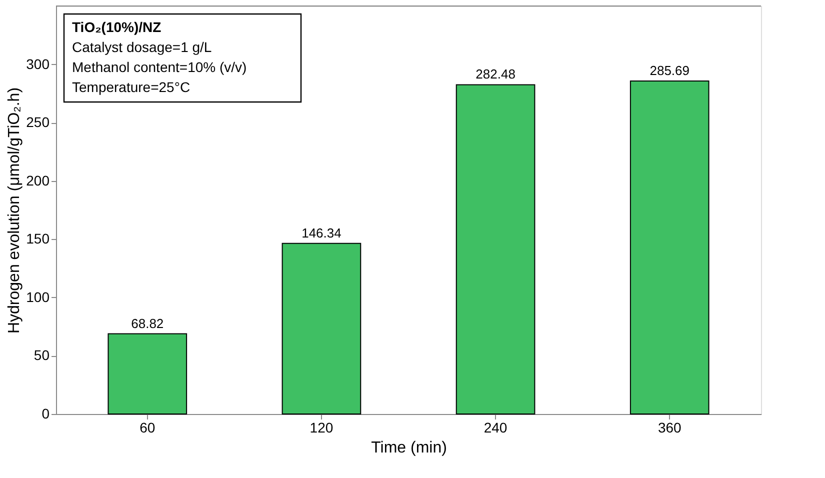 This screenshot has width=825, height=478. What do you see at coordinates (159, 67) in the screenshot?
I see `annotation: Methanol content=10% (v/v)` at bounding box center [159, 67].